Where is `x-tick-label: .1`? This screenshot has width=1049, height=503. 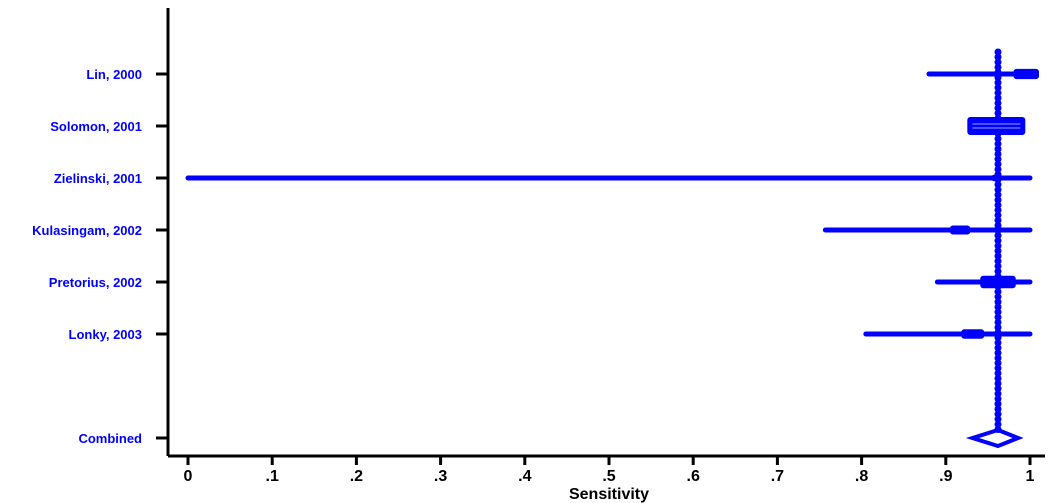 x-tick-label: .1 is located at coordinates (272, 476).